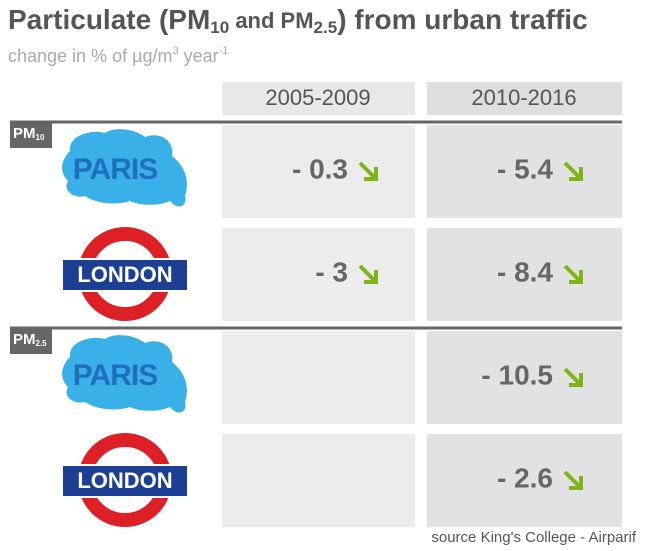 This screenshot has height=551, width=655. I want to click on cell-value: - 0.3, so click(320, 168).